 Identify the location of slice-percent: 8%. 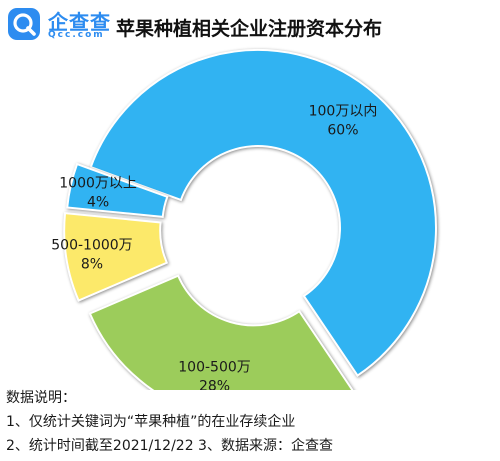
(92, 265).